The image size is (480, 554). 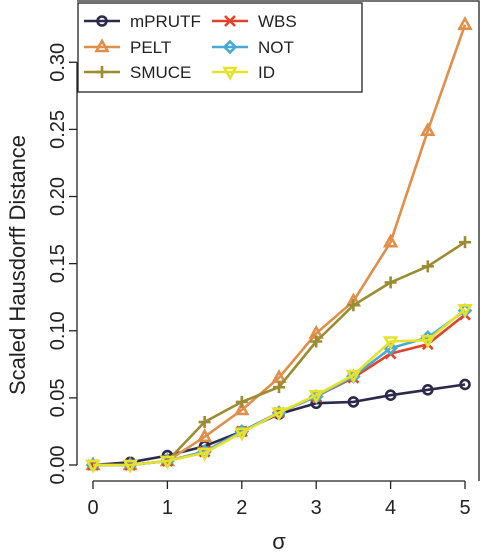 What do you see at coordinates (390, 508) in the screenshot?
I see `x-tick-label: 4` at bounding box center [390, 508].